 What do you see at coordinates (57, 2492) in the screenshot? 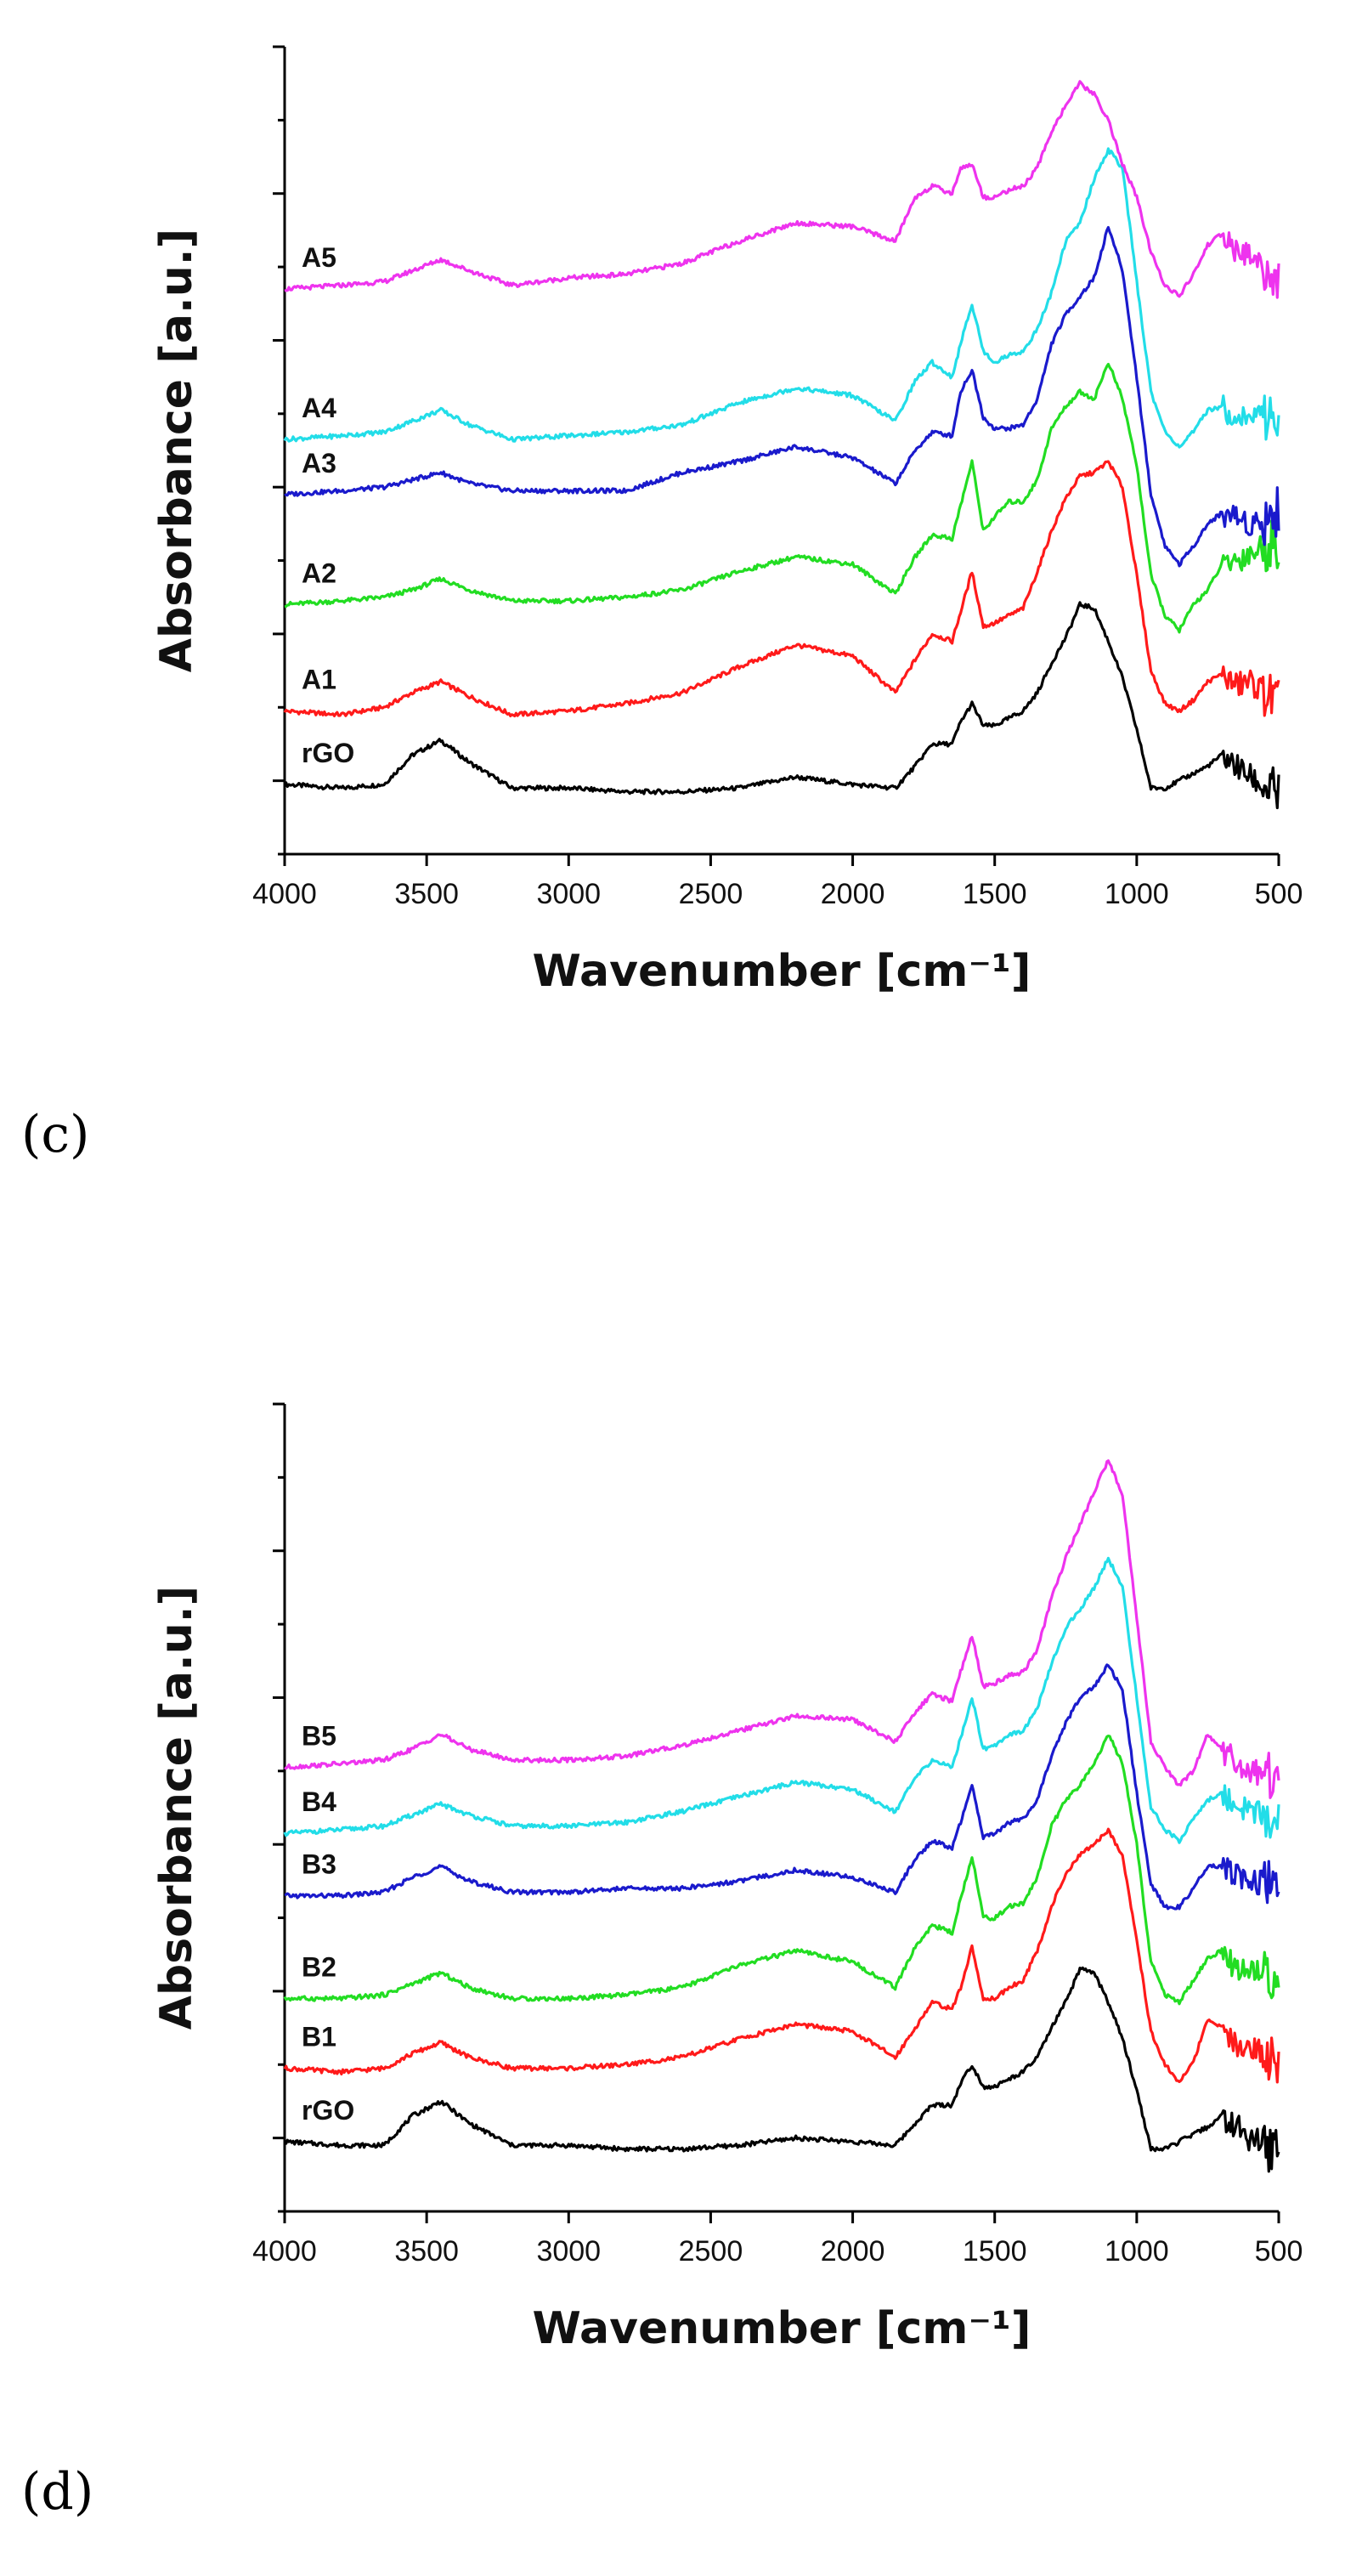
I see `panel-label: (d)` at bounding box center [57, 2492].